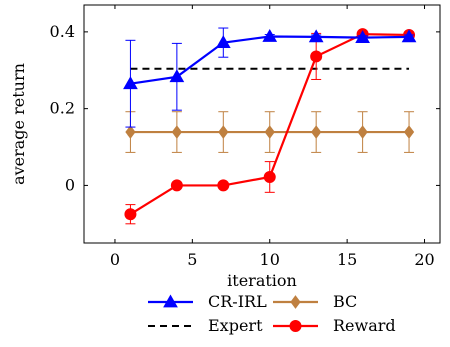 The height and width of the screenshot is (347, 450). Describe the element at coordinates (295, 326) in the screenshot. I see `legend-marker-reward` at that location.